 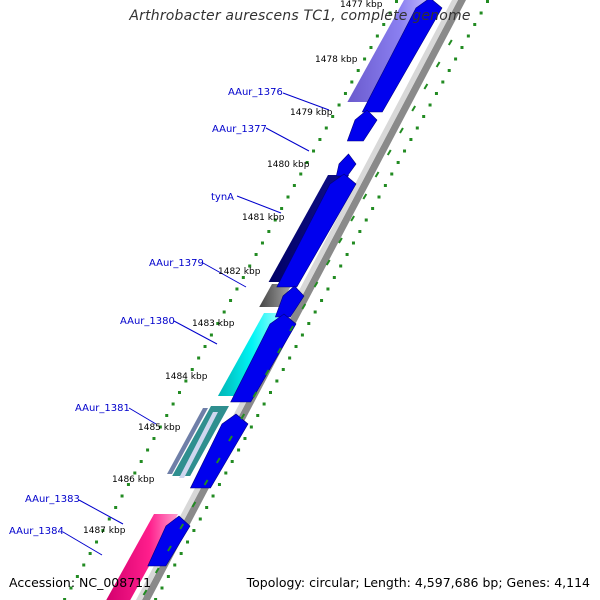 What do you see at coordinates (361, 5) in the screenshot?
I see `kbp-tick-label: 1477 kbp` at bounding box center [361, 5].